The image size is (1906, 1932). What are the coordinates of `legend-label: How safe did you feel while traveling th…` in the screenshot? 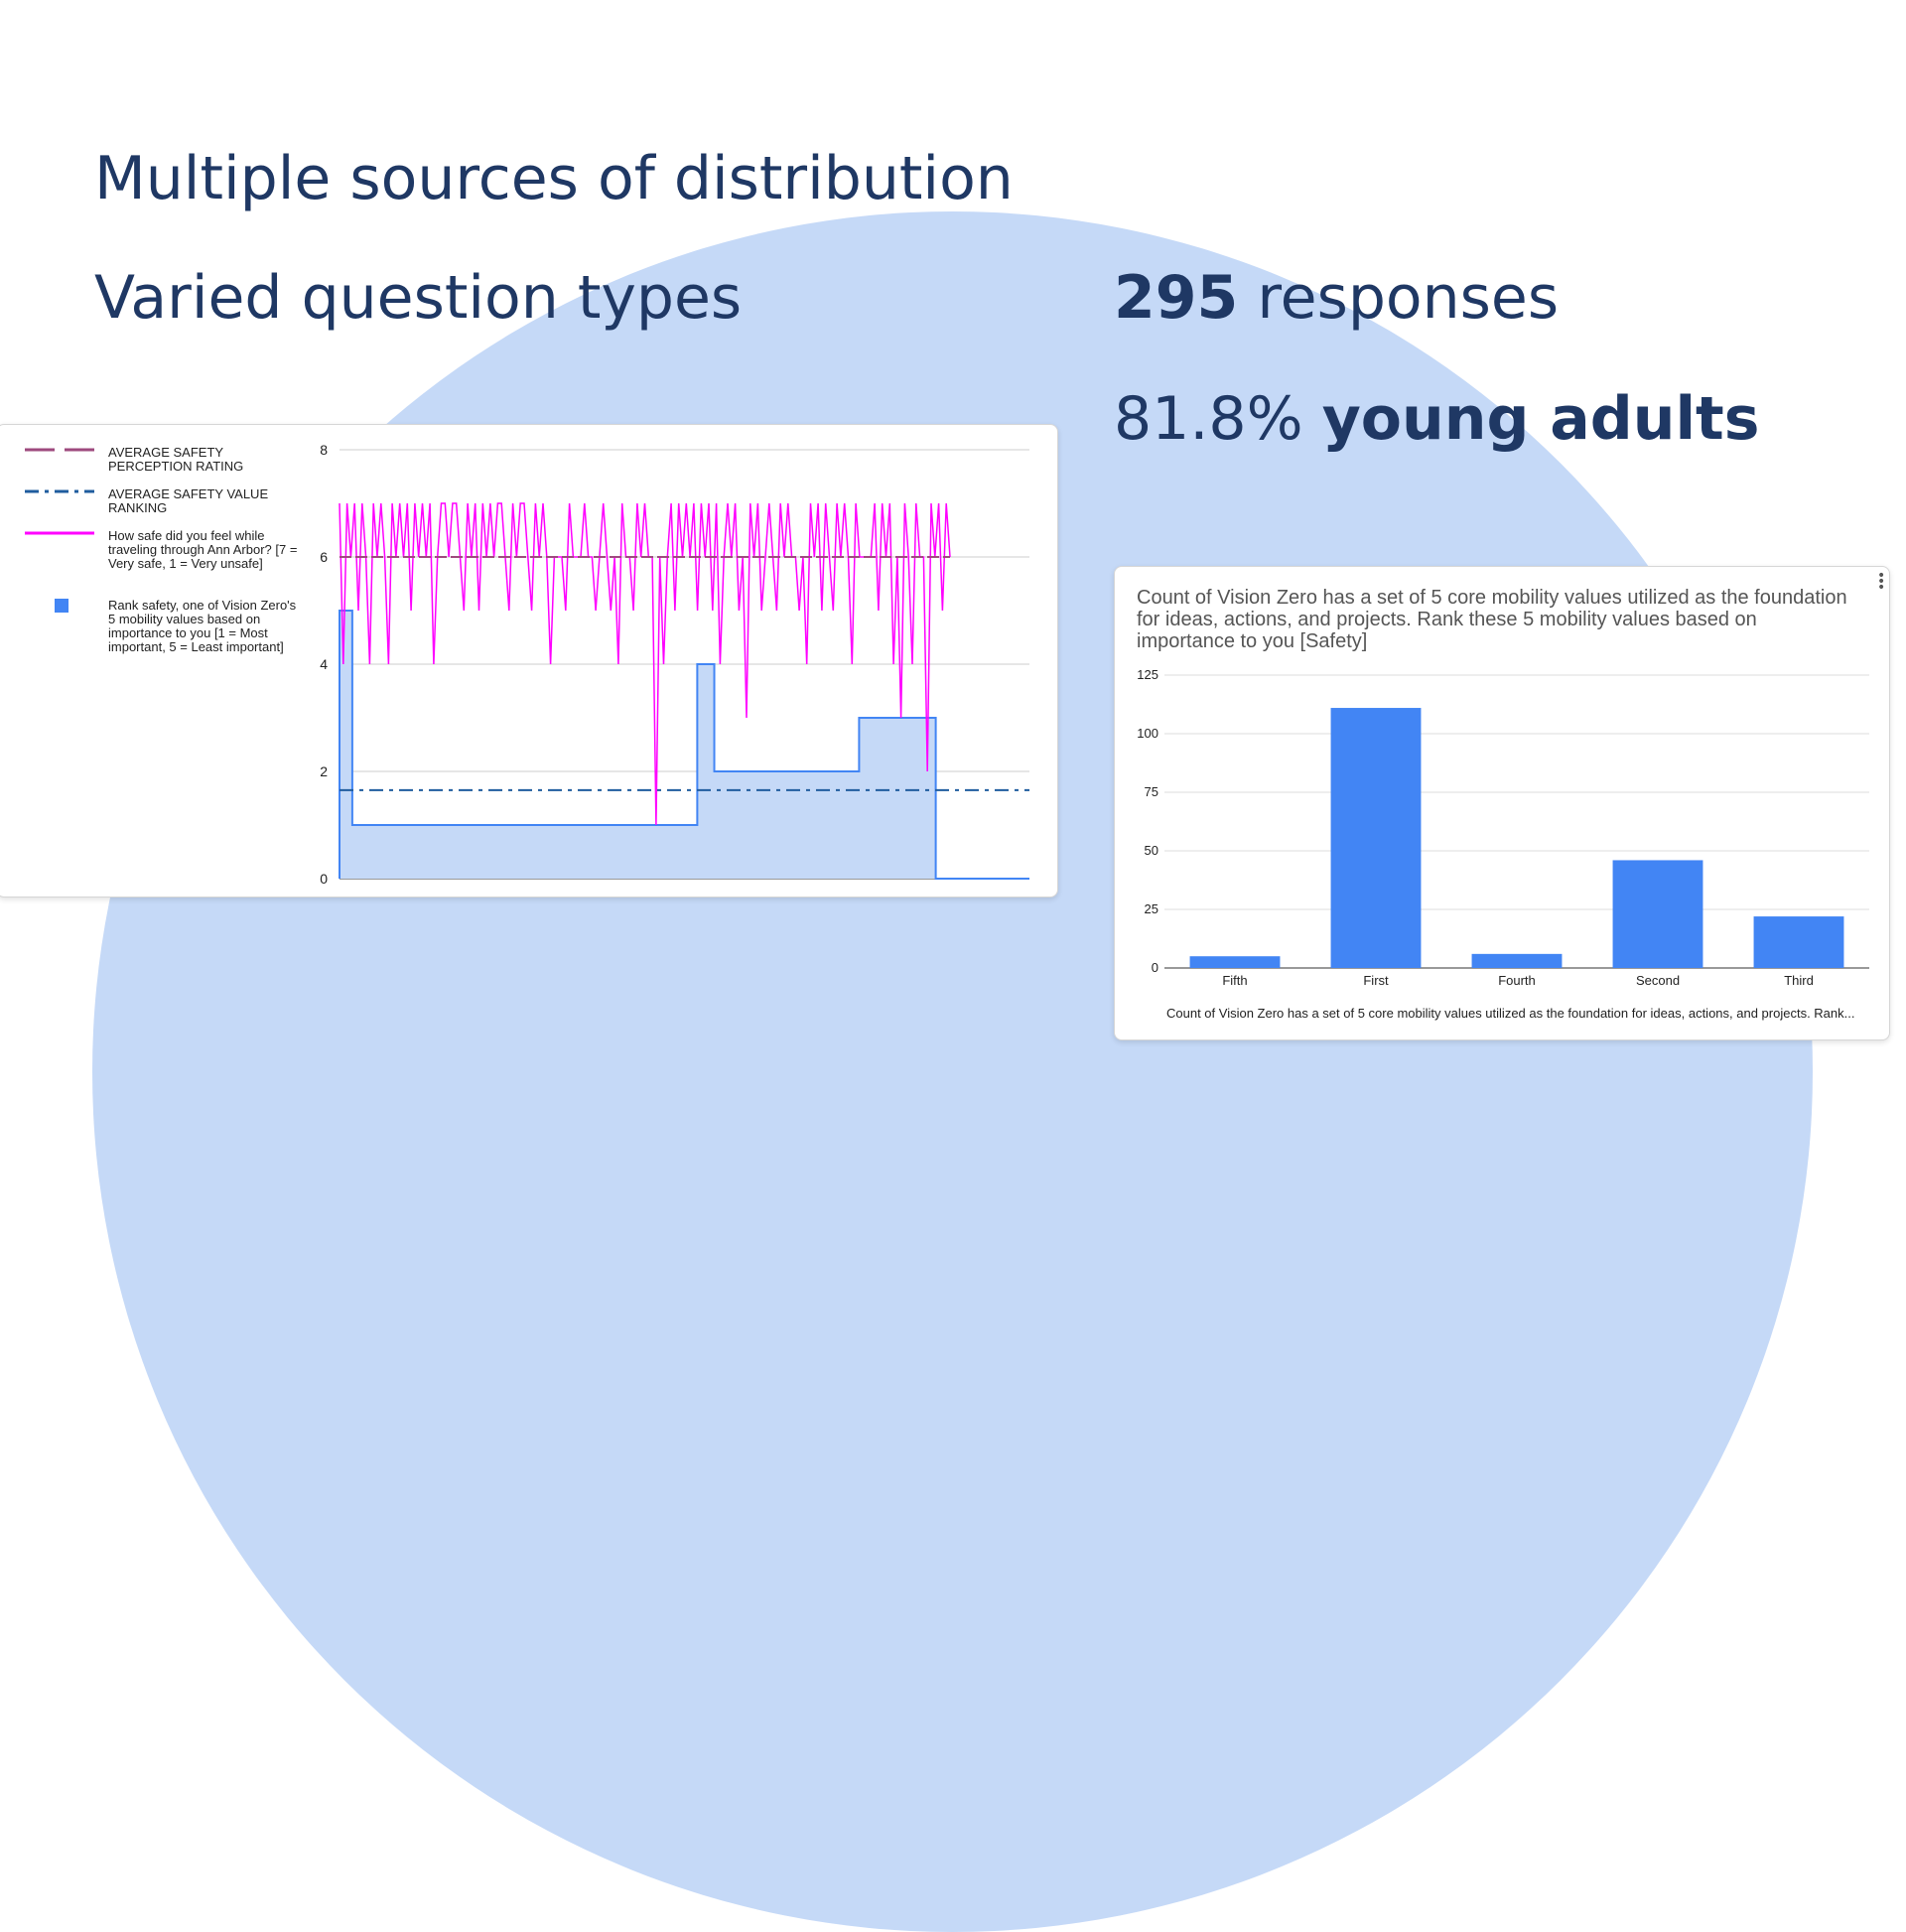 It's located at (203, 549).